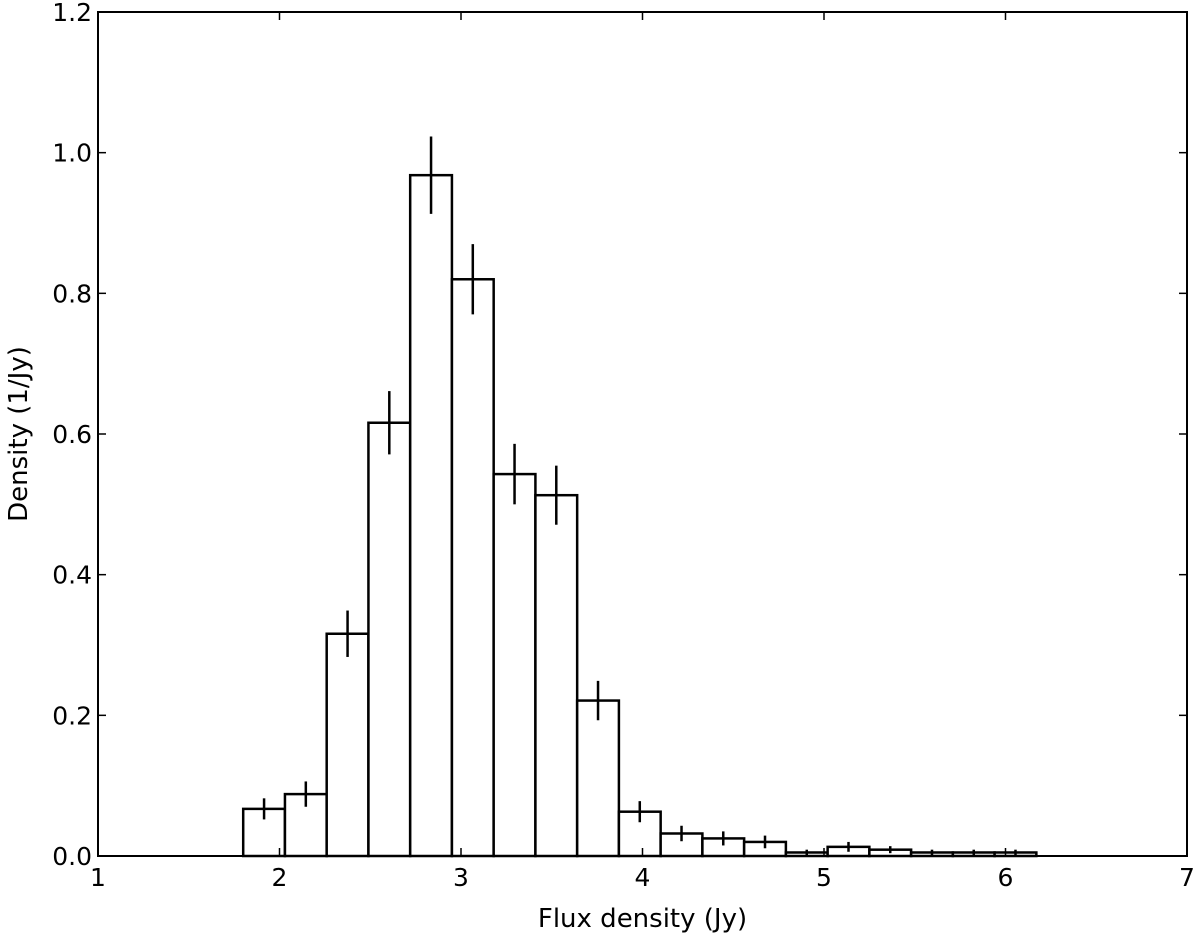 The width and height of the screenshot is (1200, 940). I want to click on x-tick-label: 4, so click(643, 877).